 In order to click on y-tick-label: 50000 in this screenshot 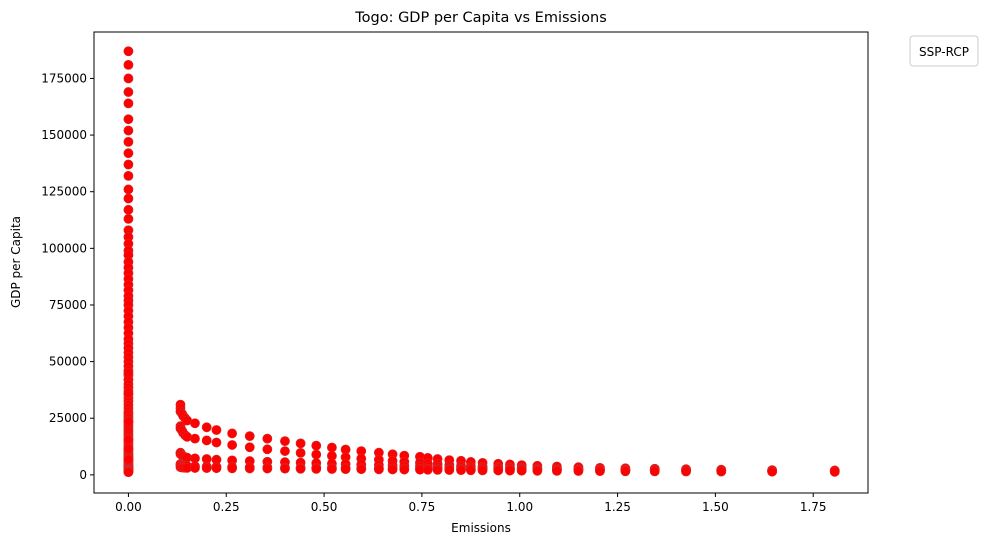, I will do `click(68, 362)`.